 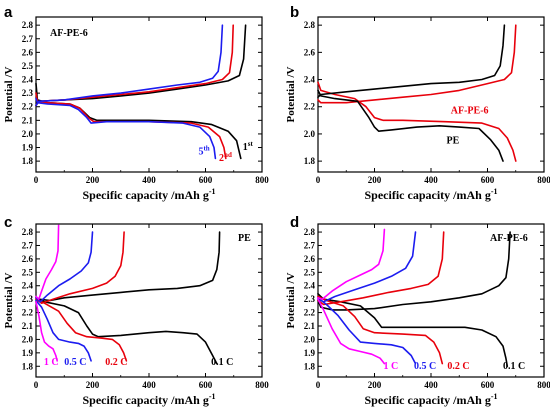 What do you see at coordinates (453, 140) in the screenshot?
I see `series-label: PE` at bounding box center [453, 140].